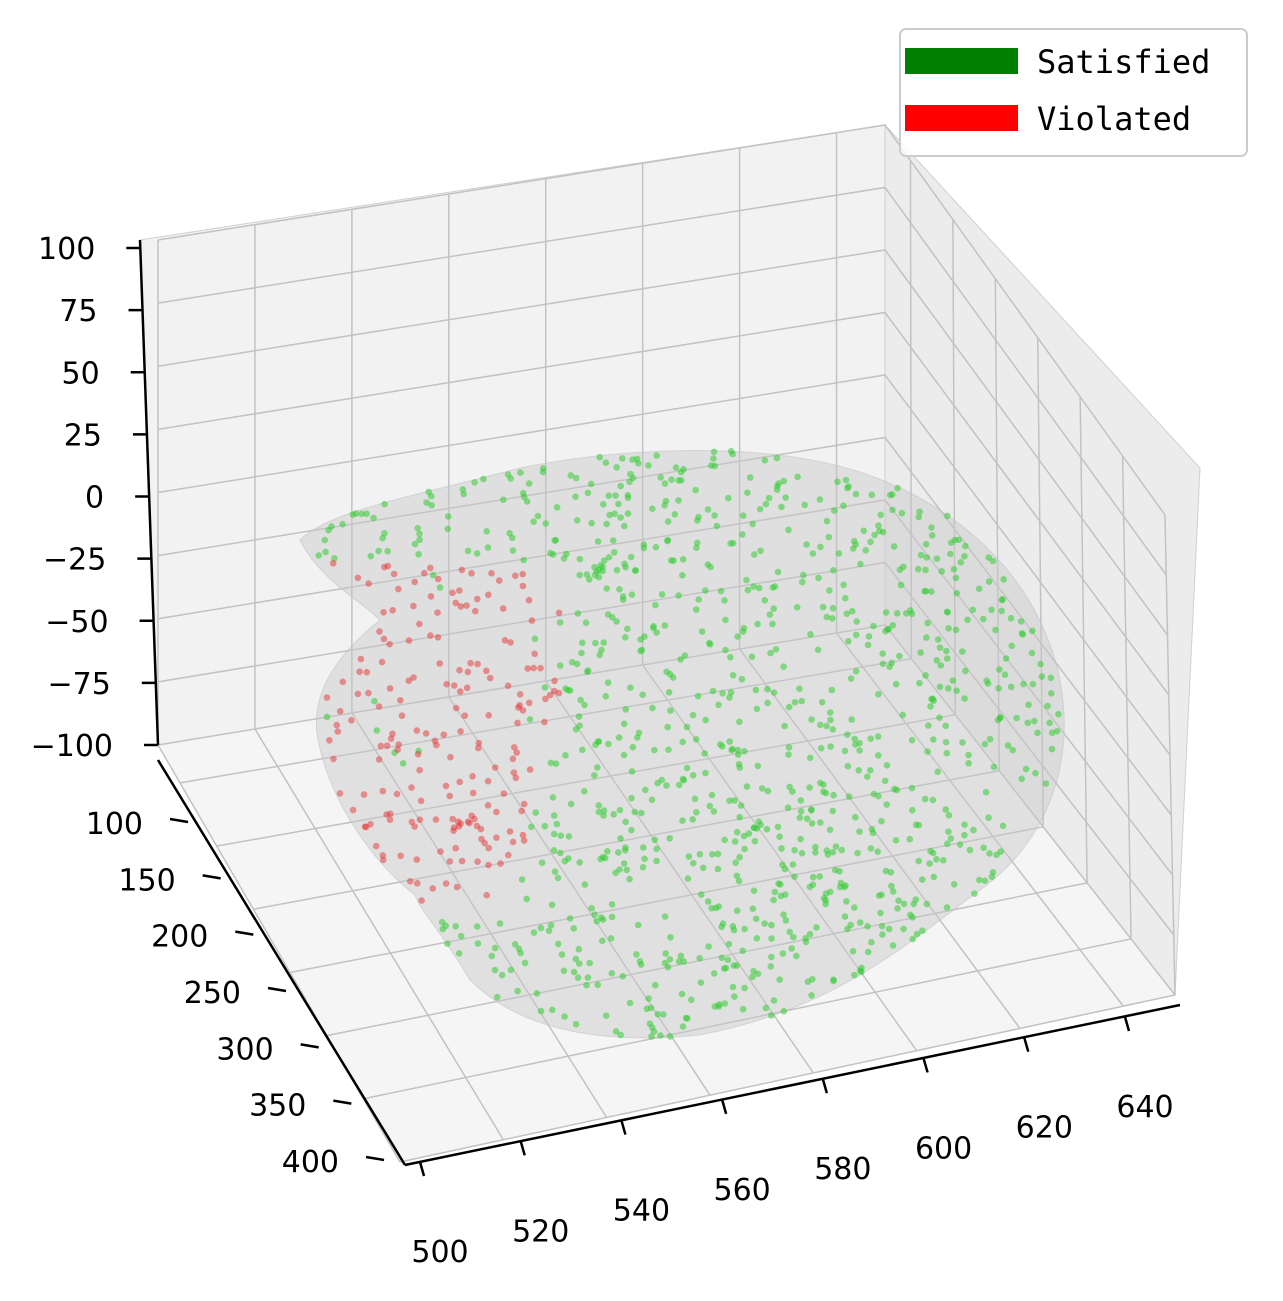 Image resolution: width=1283 pixels, height=1301 pixels. What do you see at coordinates (579, 896) in the screenshot?
I see `grid-line-floor-x` at bounding box center [579, 896].